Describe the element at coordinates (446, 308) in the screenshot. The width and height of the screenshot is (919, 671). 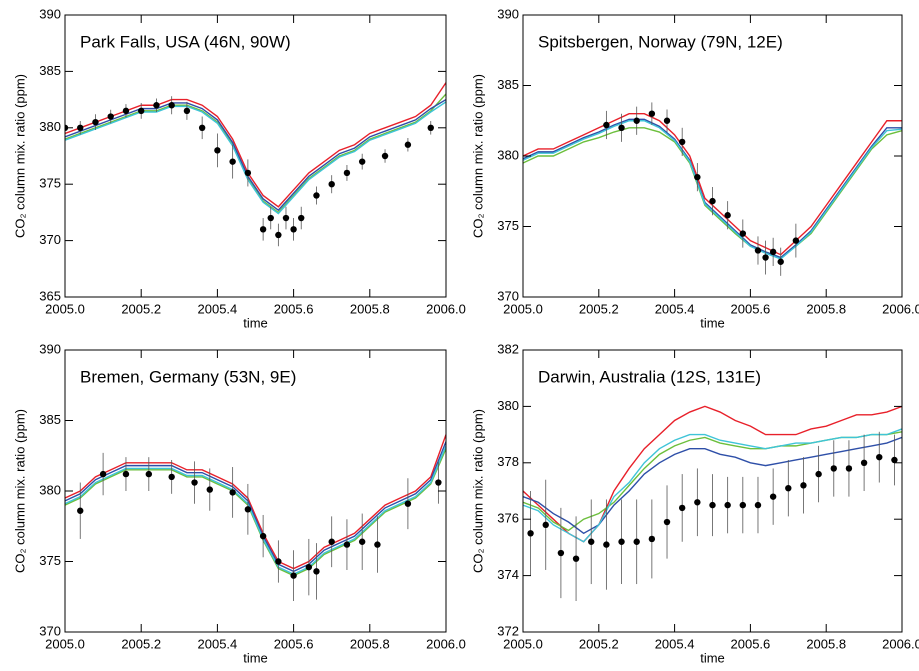
I see `x-tick-label: 2006.0` at that location.